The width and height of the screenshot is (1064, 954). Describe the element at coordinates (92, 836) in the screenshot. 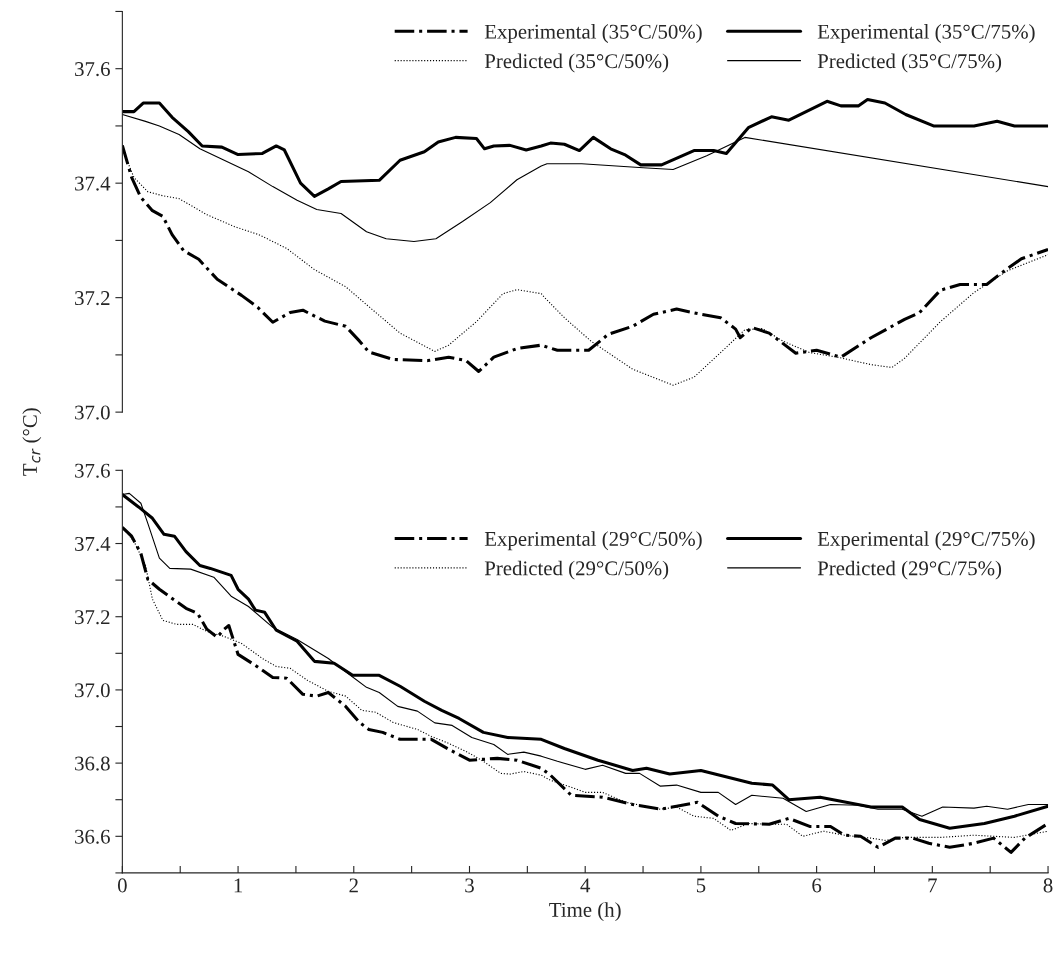

I see `y-tick-label: 36.6` at that location.